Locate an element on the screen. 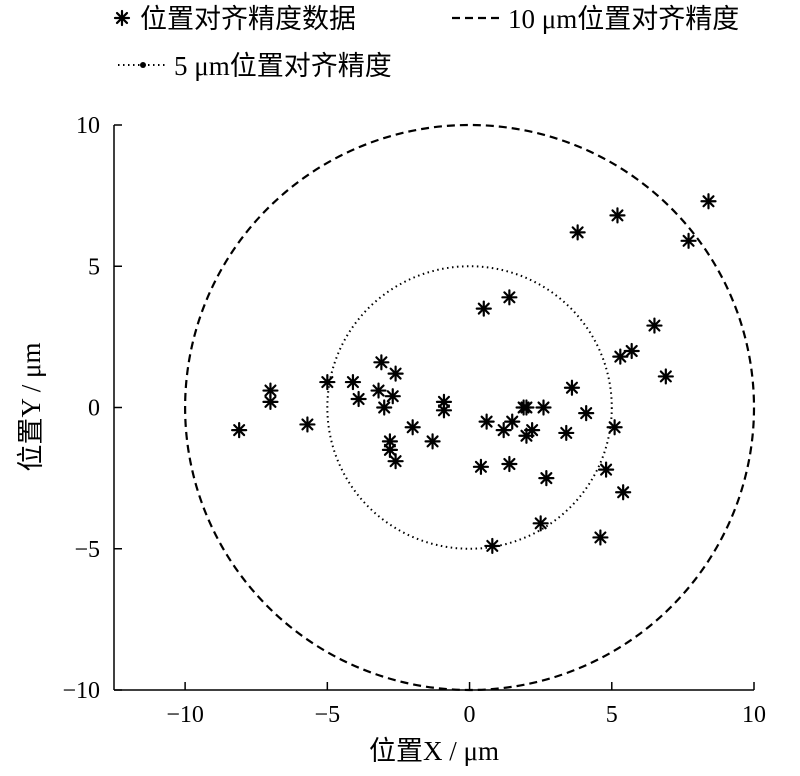  legend-label-data: 位置对齐精度数据 is located at coordinates (248, 19).